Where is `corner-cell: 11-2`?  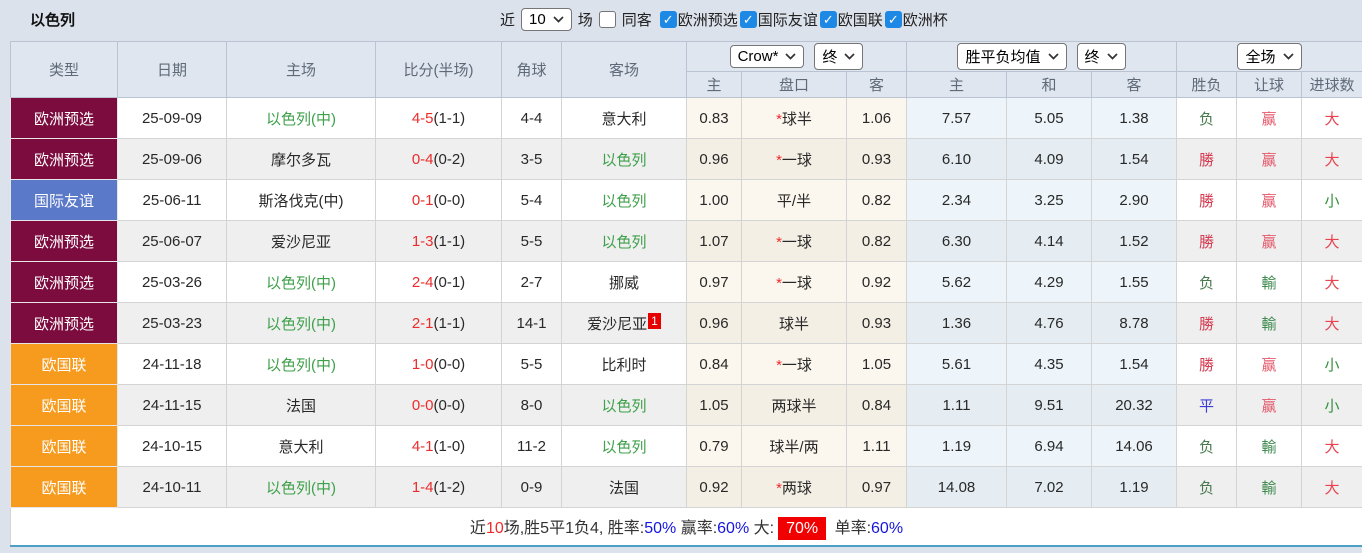
corner-cell: 11-2 is located at coordinates (532, 446).